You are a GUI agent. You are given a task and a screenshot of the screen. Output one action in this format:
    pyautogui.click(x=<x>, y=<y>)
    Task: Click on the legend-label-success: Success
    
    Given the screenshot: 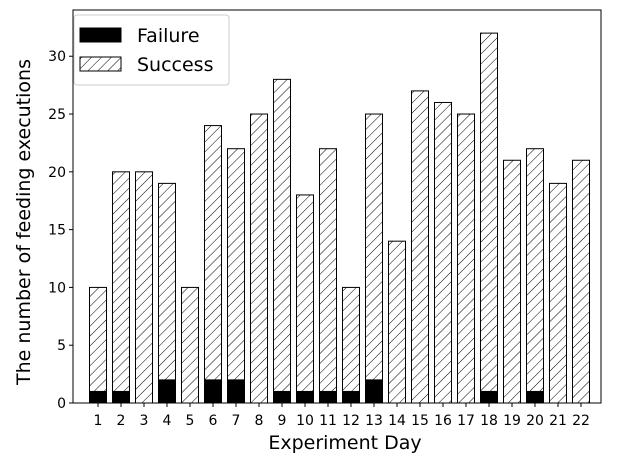 What is the action you would take?
    pyautogui.click(x=175, y=65)
    